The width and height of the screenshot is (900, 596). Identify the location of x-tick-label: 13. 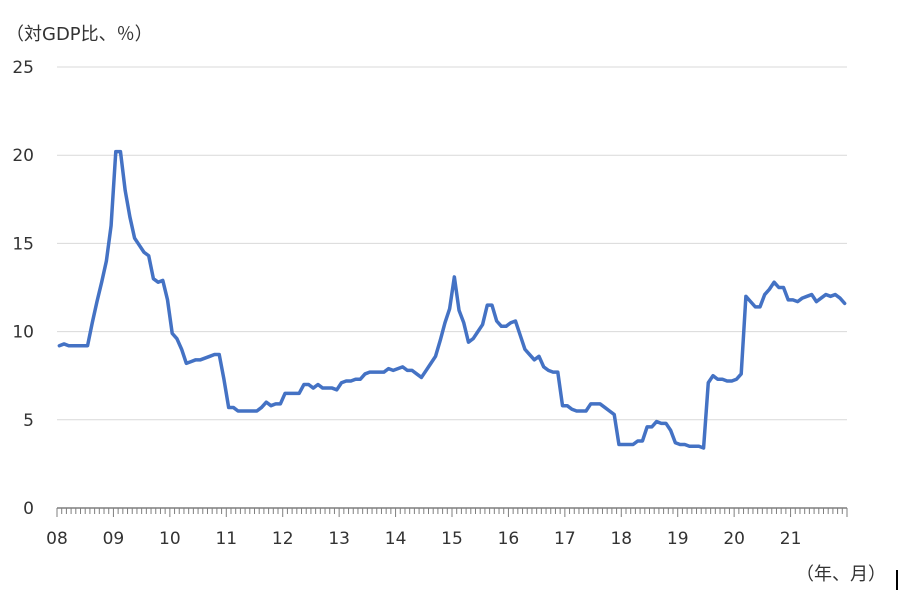
(339, 539).